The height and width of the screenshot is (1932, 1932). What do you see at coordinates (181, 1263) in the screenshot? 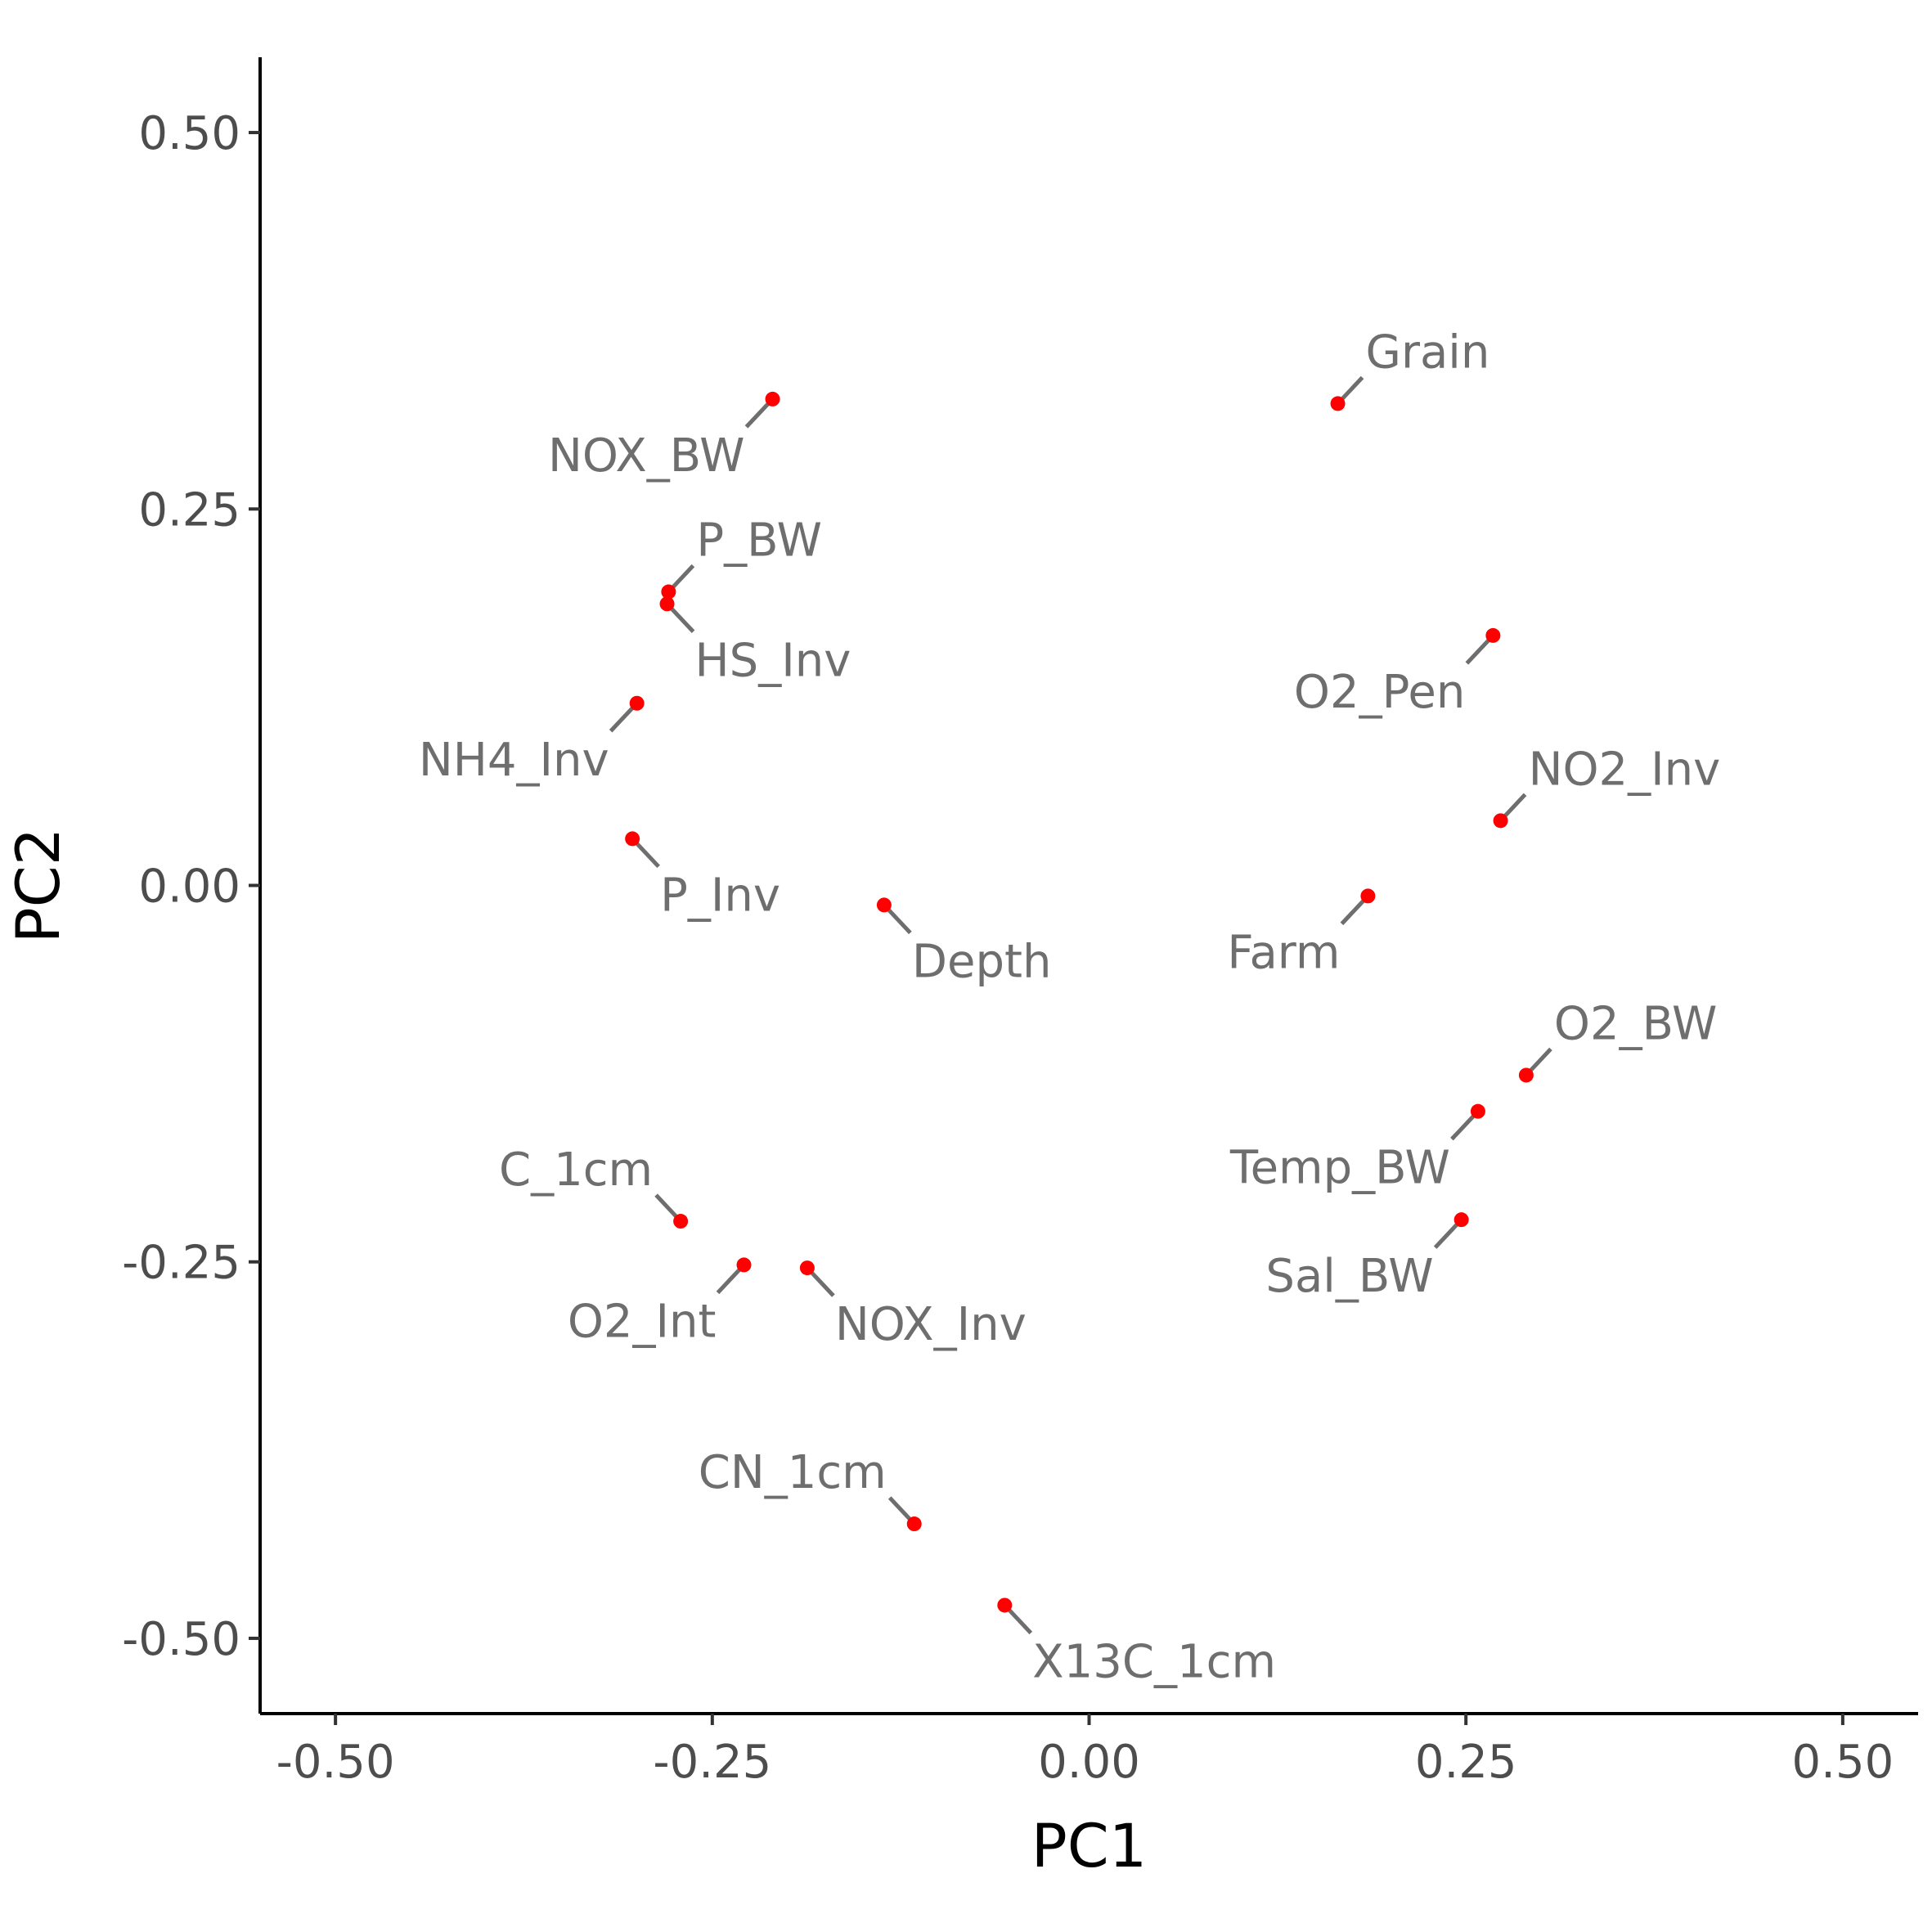
I see `y-tick-label: -0.25` at bounding box center [181, 1263].